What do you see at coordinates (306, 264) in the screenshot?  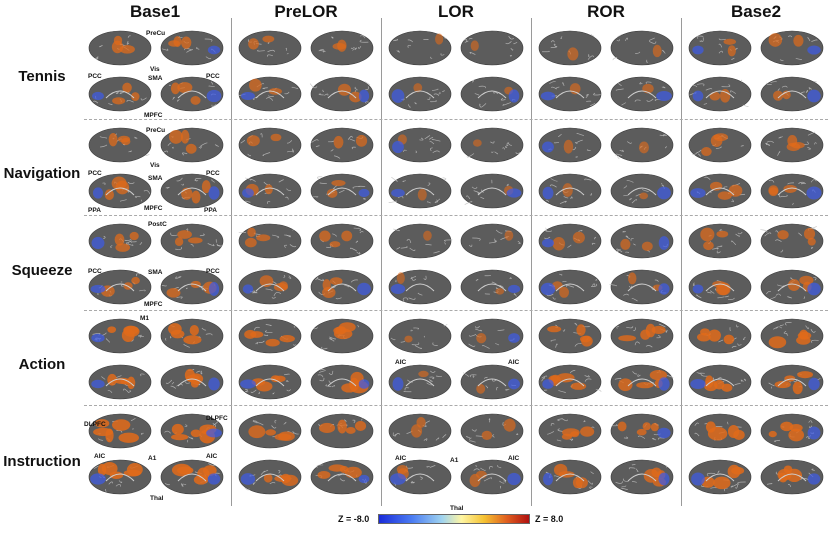 I see `brain-cell-squeeze-prelor` at bounding box center [306, 264].